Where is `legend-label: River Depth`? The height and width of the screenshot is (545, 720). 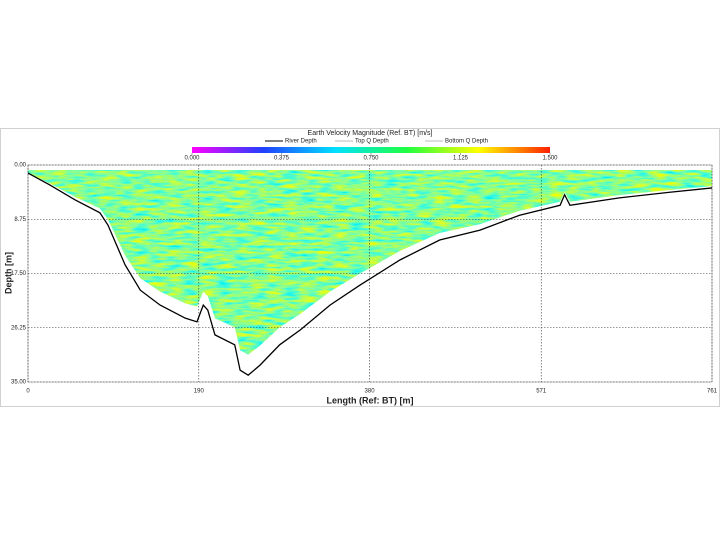
legend-label: River Depth is located at coordinates (301, 142).